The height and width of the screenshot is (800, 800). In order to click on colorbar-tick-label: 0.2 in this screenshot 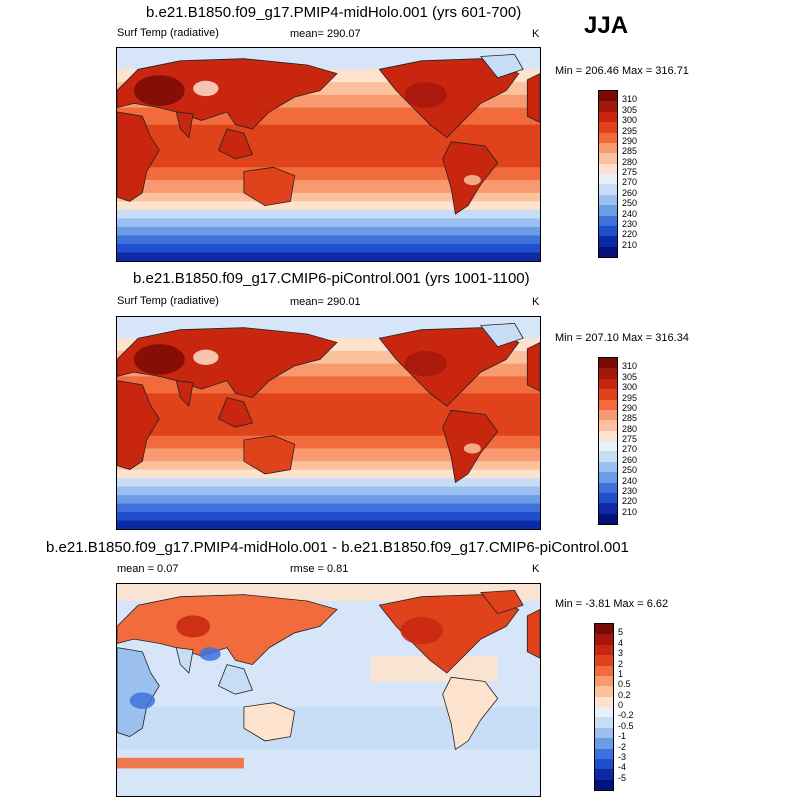, I will do `click(624, 694)`.